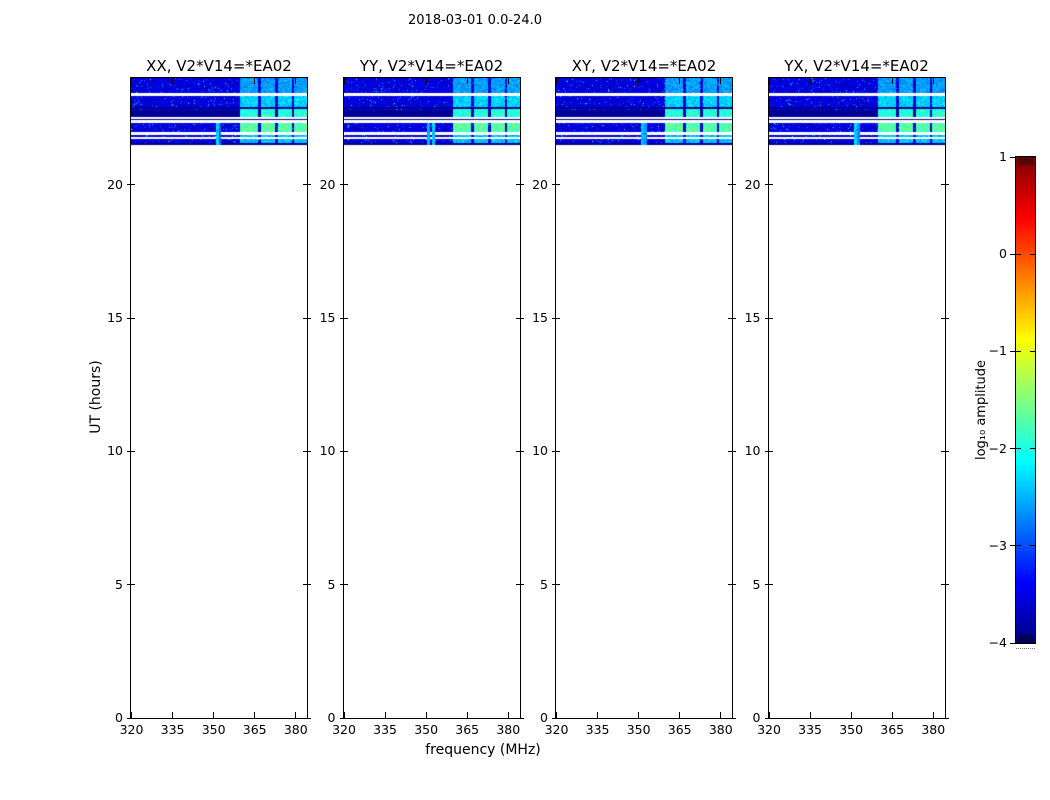 Image resolution: width=1050 pixels, height=800 pixels. Describe the element at coordinates (981, 410) in the screenshot. I see `colorbar-label: log₁₀ amplitude` at that location.